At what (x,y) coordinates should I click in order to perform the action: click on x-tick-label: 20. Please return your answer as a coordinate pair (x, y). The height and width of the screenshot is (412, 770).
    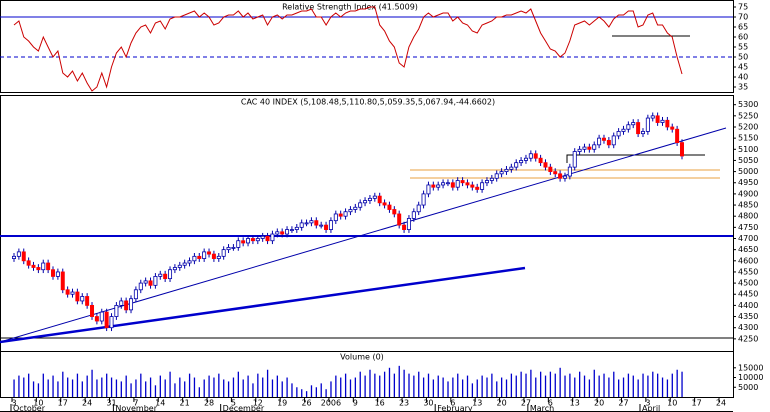
    Looking at the image, I should click on (599, 403).